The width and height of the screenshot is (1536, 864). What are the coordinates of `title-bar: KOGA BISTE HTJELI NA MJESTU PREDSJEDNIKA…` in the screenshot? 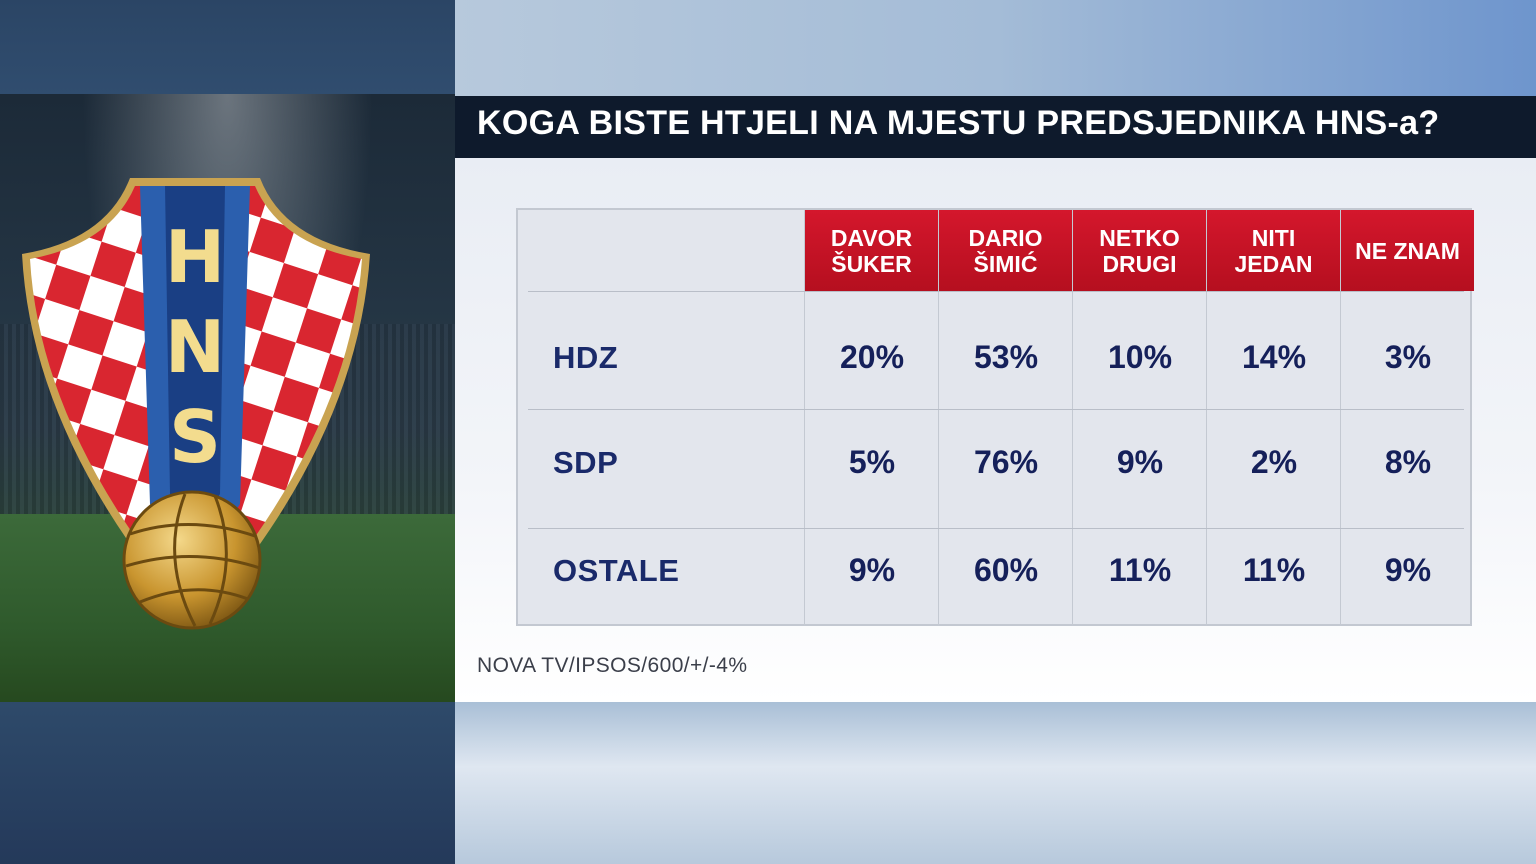 It's located at (995, 127).